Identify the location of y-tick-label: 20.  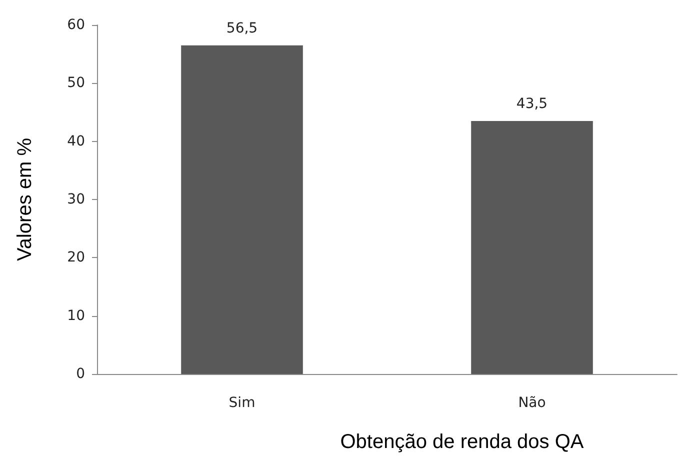
(76, 258).